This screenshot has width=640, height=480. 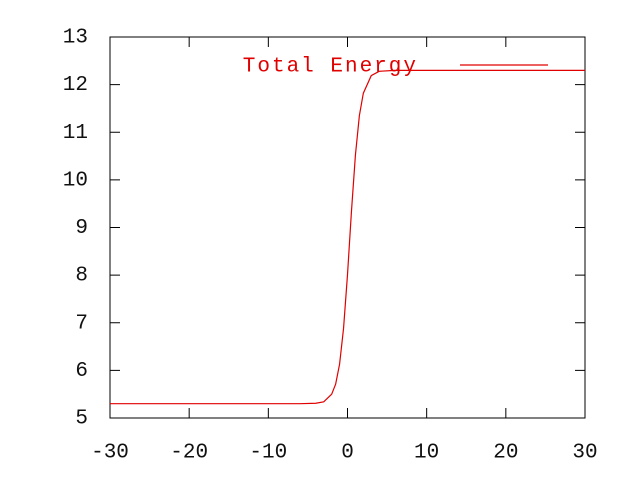 What do you see at coordinates (81, 419) in the screenshot?
I see `y-tick-label: 5` at bounding box center [81, 419].